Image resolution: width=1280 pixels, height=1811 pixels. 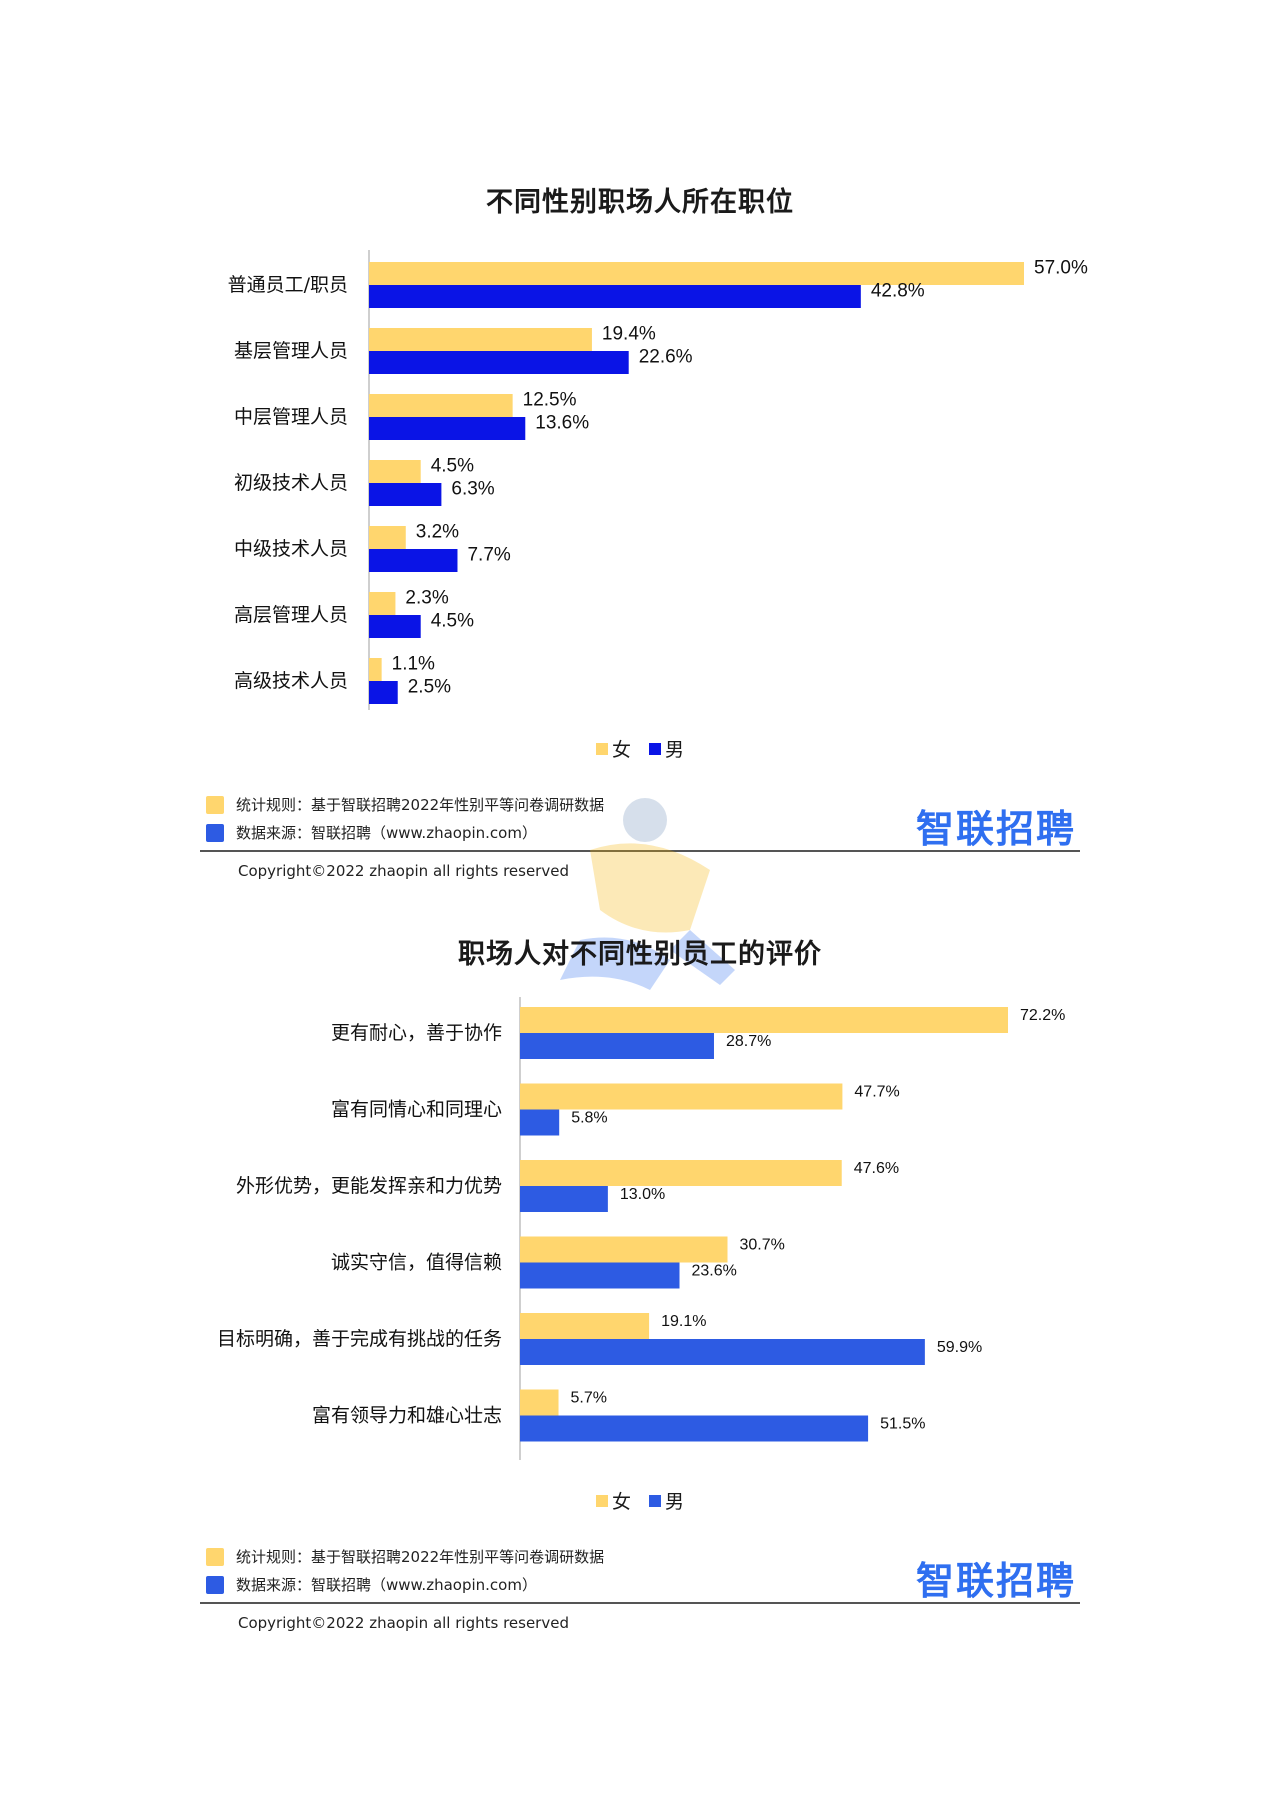 I want to click on footer-rule-note: 统计规则：基于智联招聘2022年性别平等问卷调研数据, so click(x=405, y=804).